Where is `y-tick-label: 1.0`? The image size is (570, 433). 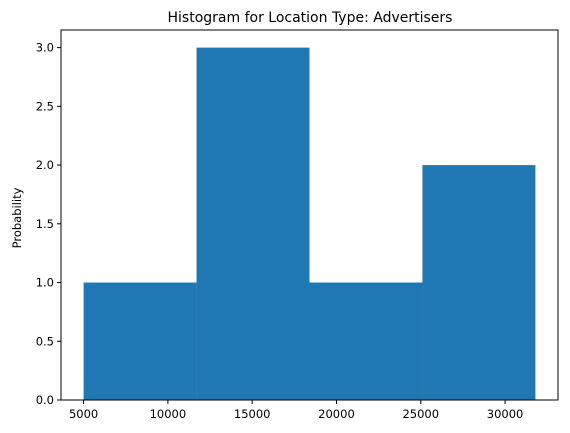 y-tick-label: 1.0 is located at coordinates (45, 283).